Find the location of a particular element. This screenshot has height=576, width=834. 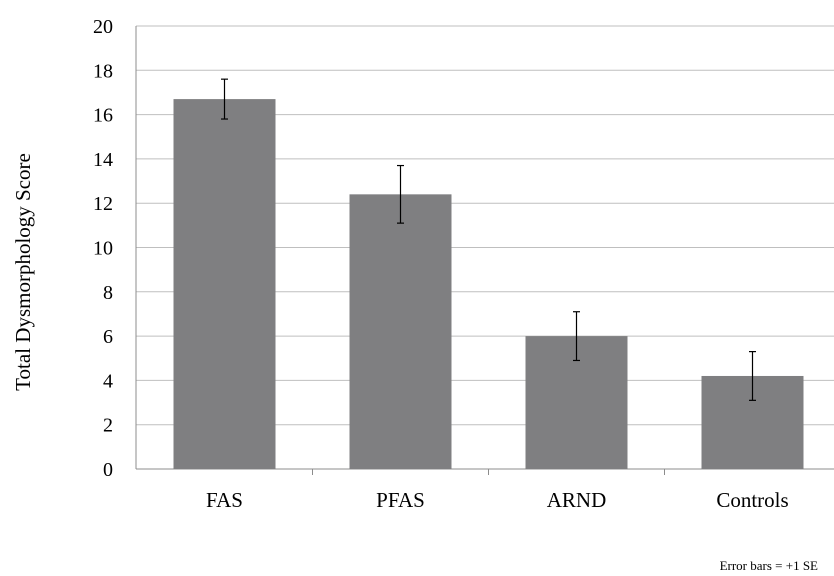

y-axis-ticks: 0 2 4 6 8 10 12 14 16 18 20 is located at coordinates (103, 248).